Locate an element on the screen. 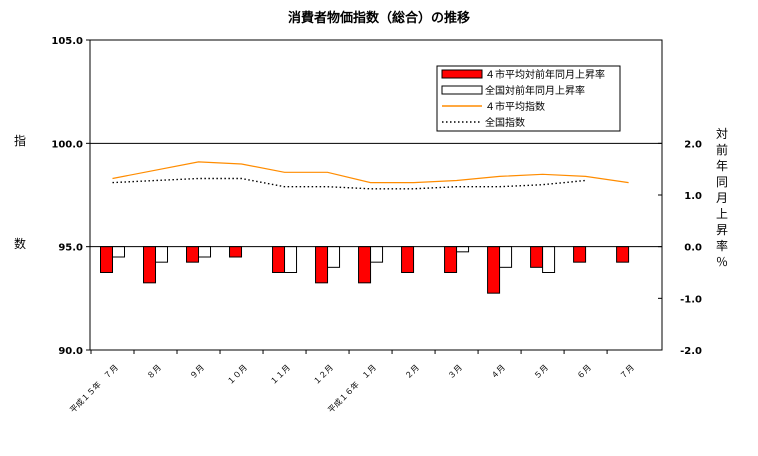  x-tick-label: ５月 is located at coordinates (541, 372).